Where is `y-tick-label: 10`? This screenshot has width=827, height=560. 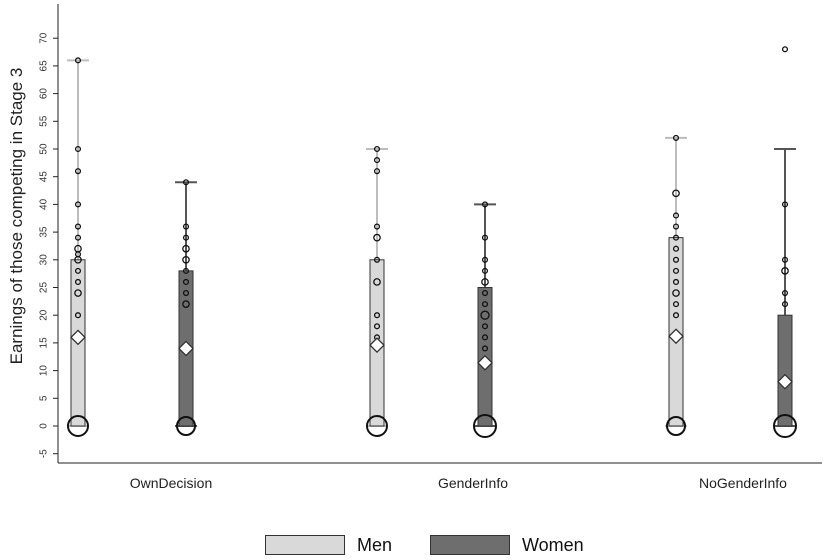 y-tick-label: 10 is located at coordinates (44, 371).